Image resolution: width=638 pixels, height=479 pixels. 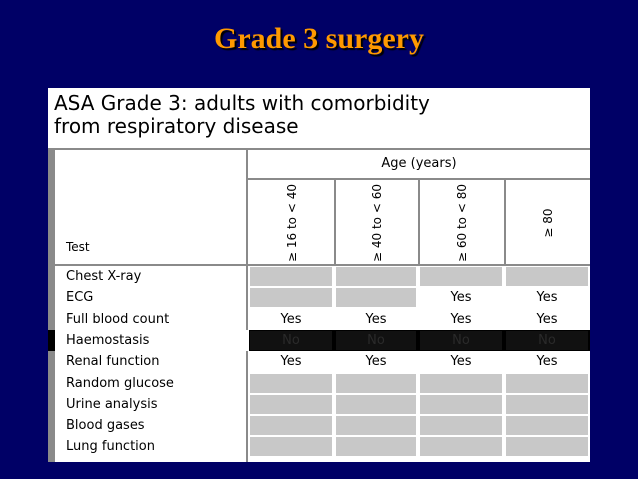 I want to click on slide-title: Grade 3 surgery, so click(x=319, y=38).